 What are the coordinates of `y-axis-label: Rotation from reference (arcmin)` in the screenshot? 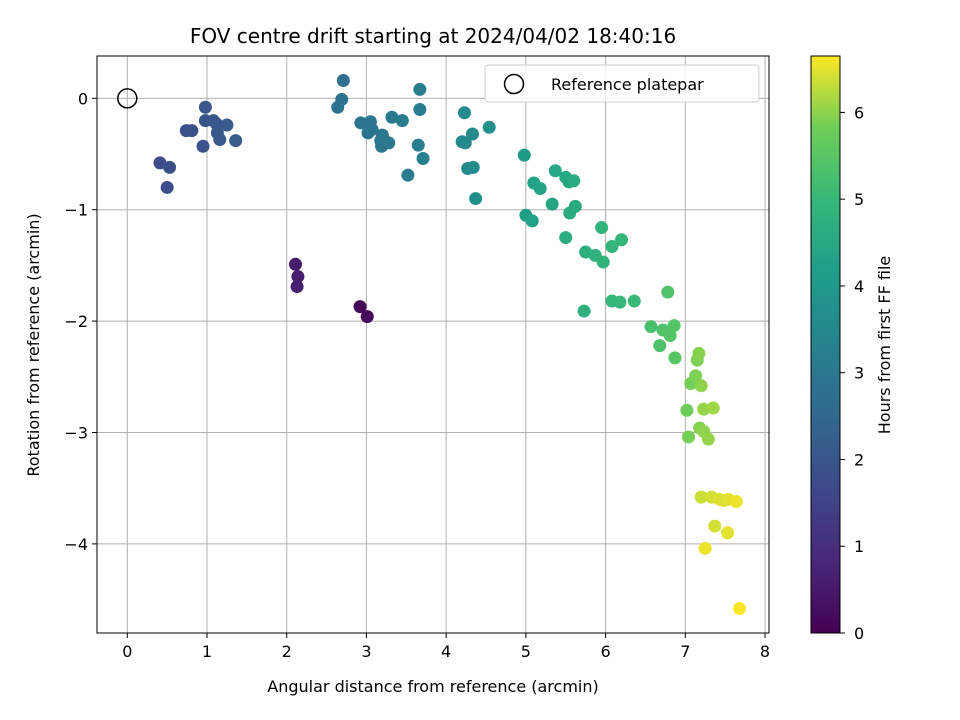 It's located at (33, 344).